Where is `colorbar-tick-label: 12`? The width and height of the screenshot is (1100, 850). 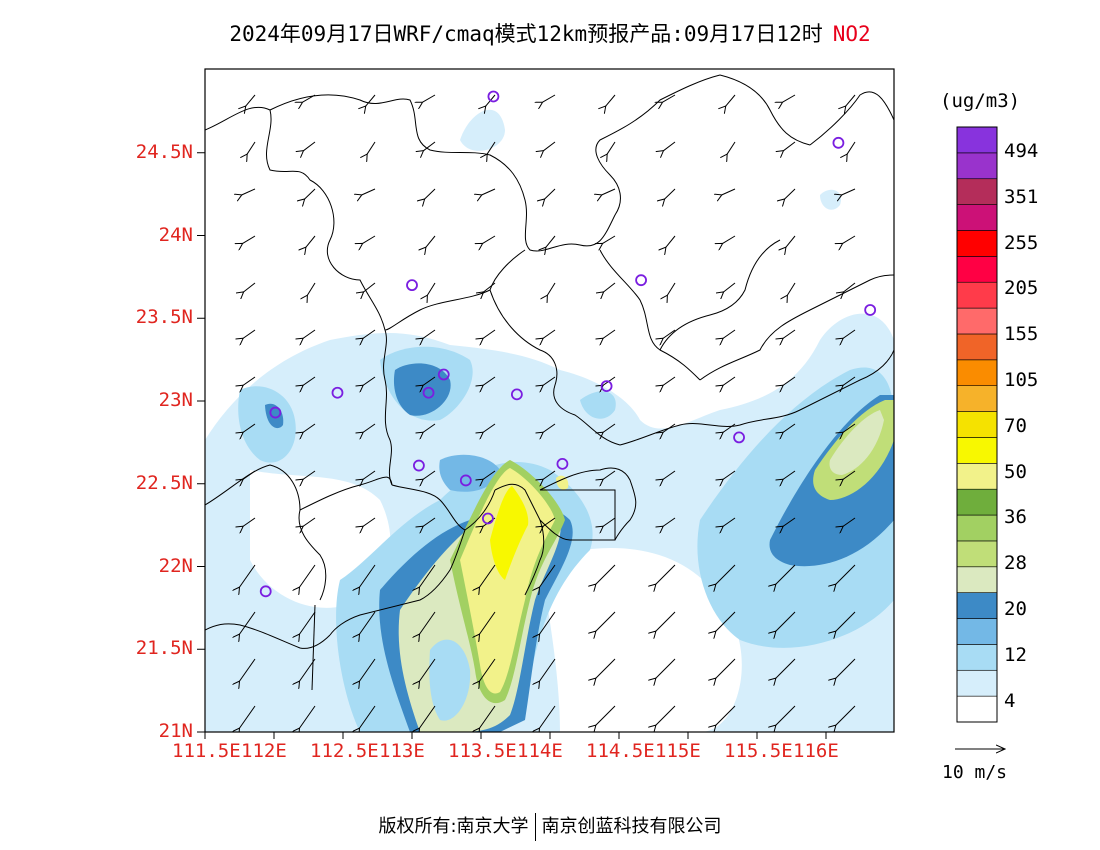 colorbar-tick-label: 12 is located at coordinates (1015, 654).